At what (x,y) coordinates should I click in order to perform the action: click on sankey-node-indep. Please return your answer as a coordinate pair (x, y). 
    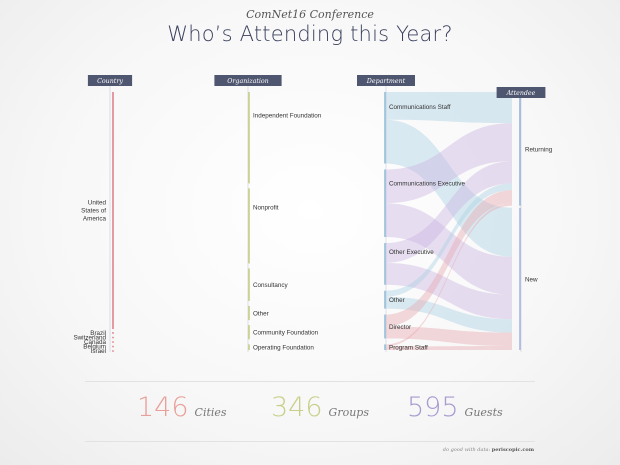
    Looking at the image, I should click on (249, 138).